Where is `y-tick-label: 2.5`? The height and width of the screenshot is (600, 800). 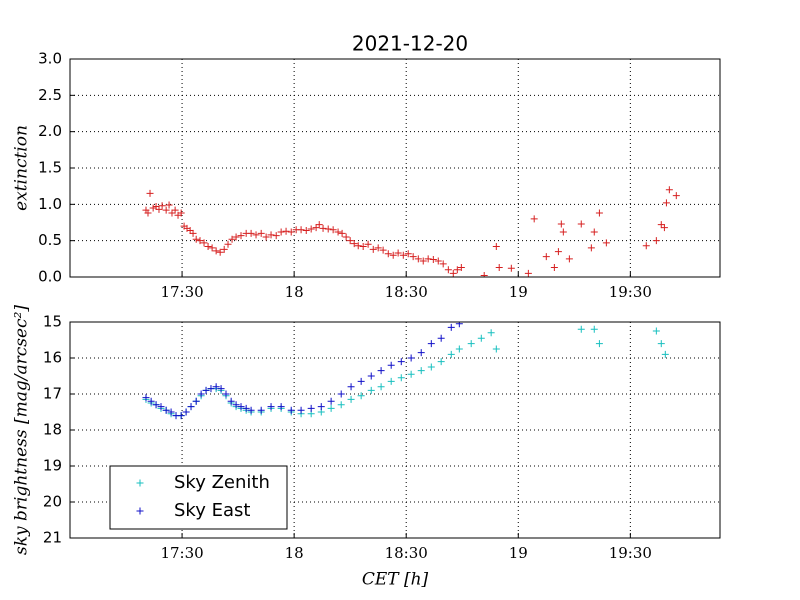 y-tick-label: 2.5 is located at coordinates (50, 95).